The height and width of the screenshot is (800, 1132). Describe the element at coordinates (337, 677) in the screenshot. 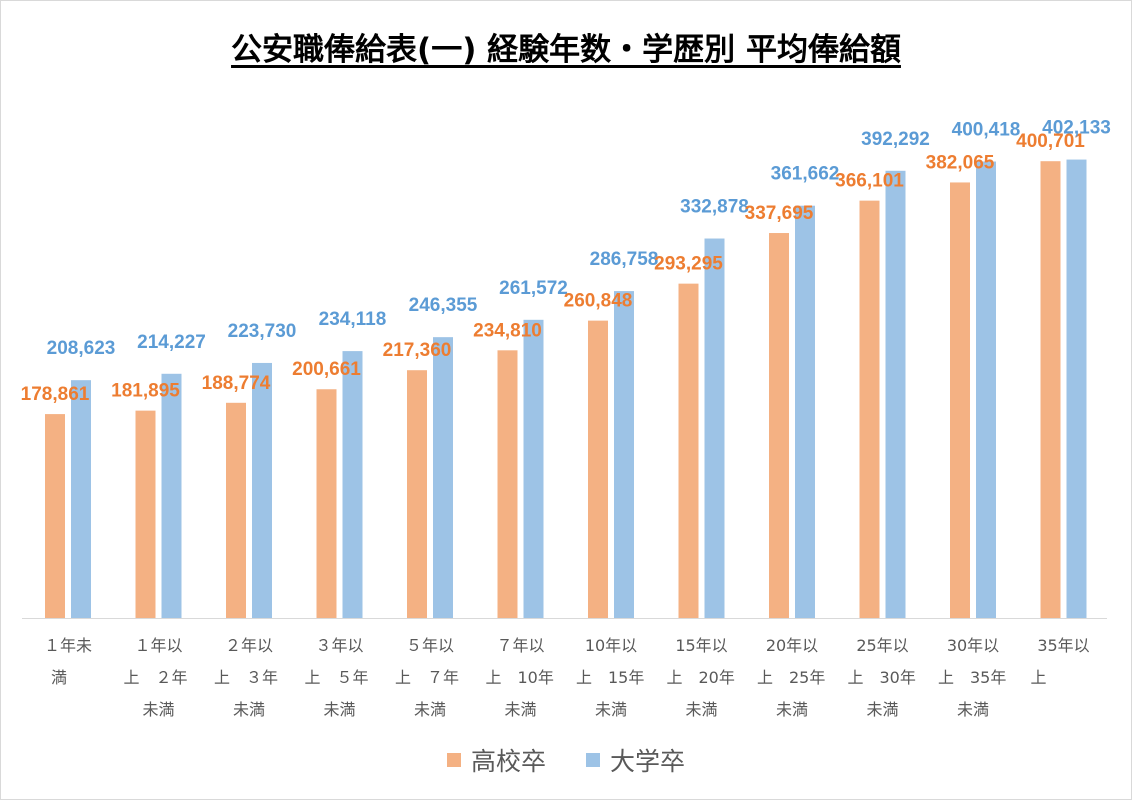

I see `x-tick-label: 上 ５年` at that location.